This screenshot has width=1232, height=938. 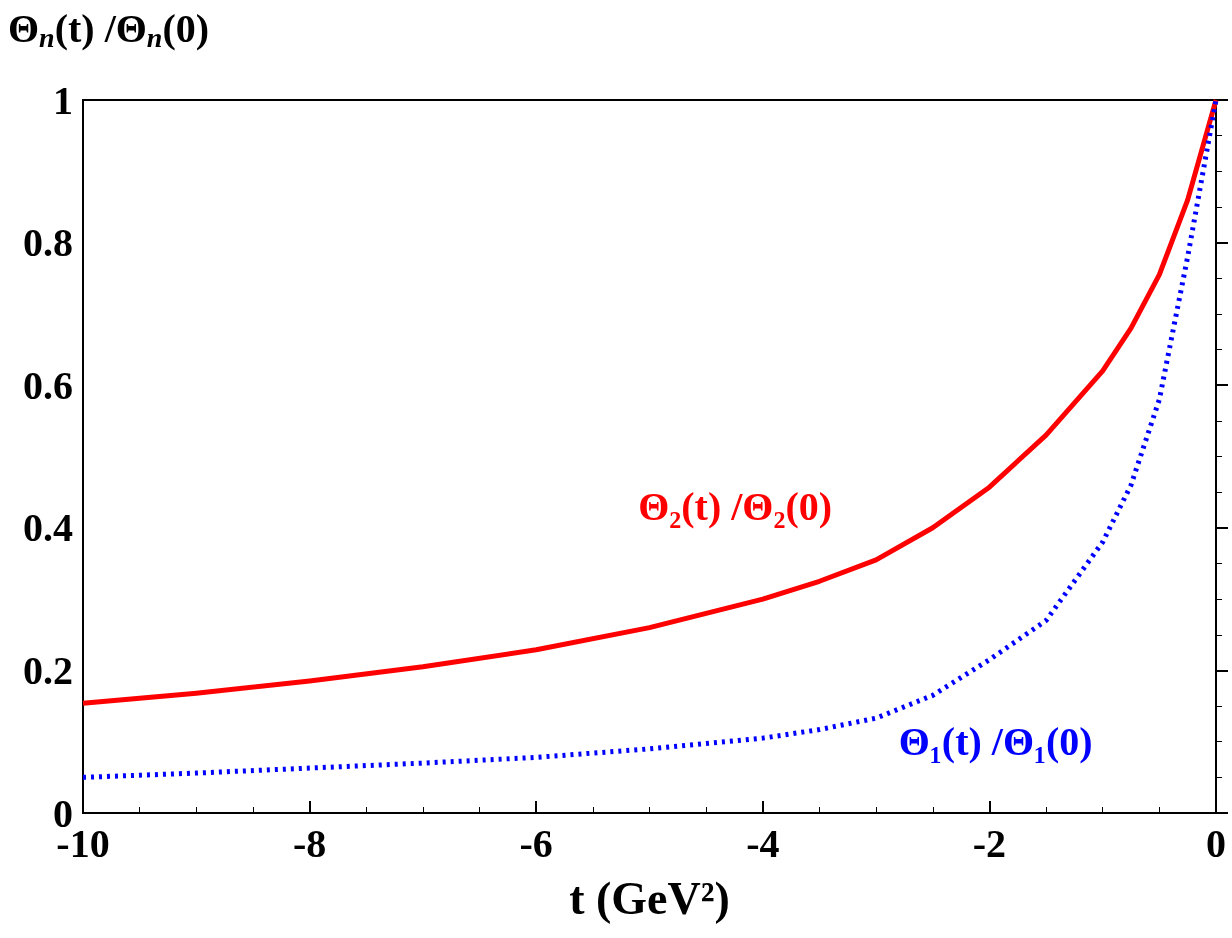 What do you see at coordinates (536, 843) in the screenshot?
I see `x-tick-label: -6` at bounding box center [536, 843].